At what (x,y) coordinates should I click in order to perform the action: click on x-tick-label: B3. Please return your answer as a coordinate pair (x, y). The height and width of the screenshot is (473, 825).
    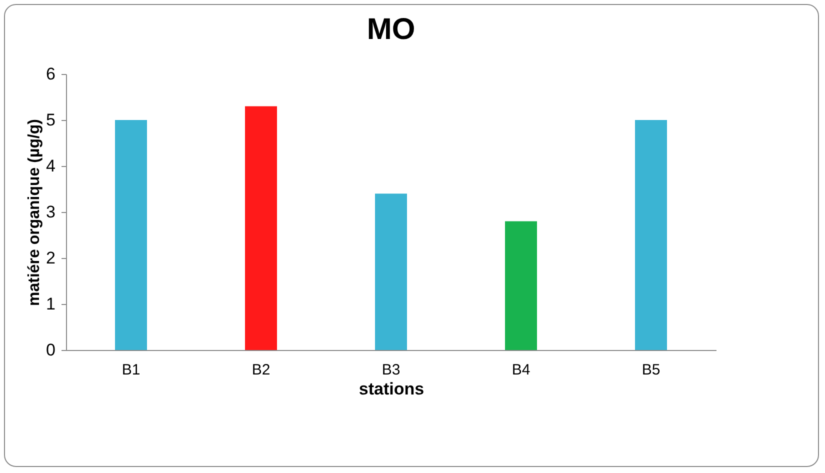
    Looking at the image, I should click on (391, 370).